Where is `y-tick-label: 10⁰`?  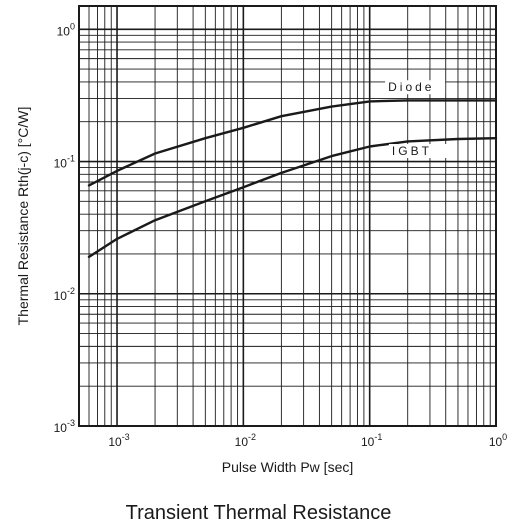 y-tick-label: 10⁰ is located at coordinates (66, 29).